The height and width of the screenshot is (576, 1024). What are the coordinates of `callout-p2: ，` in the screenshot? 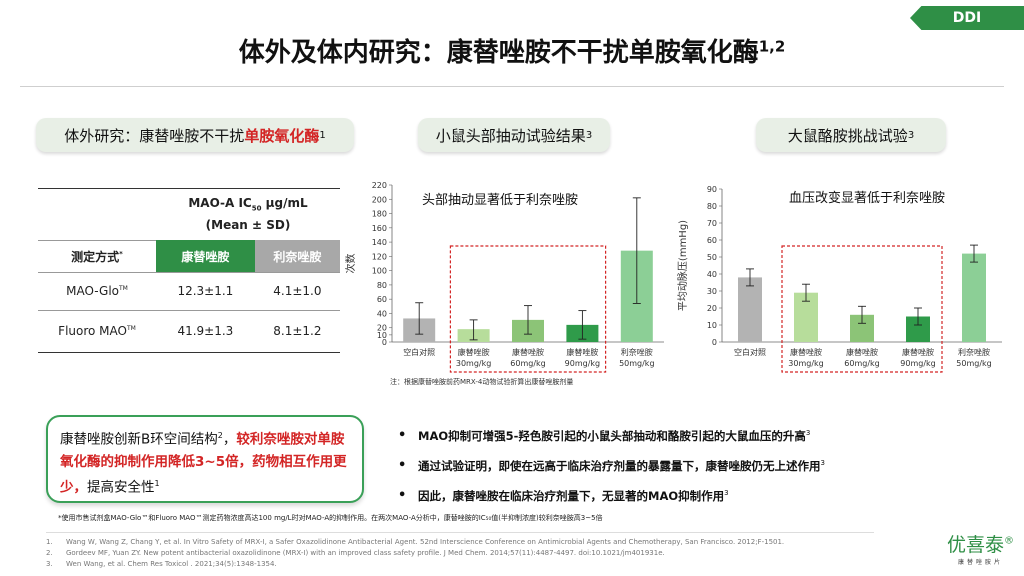 It's located at (229, 439).